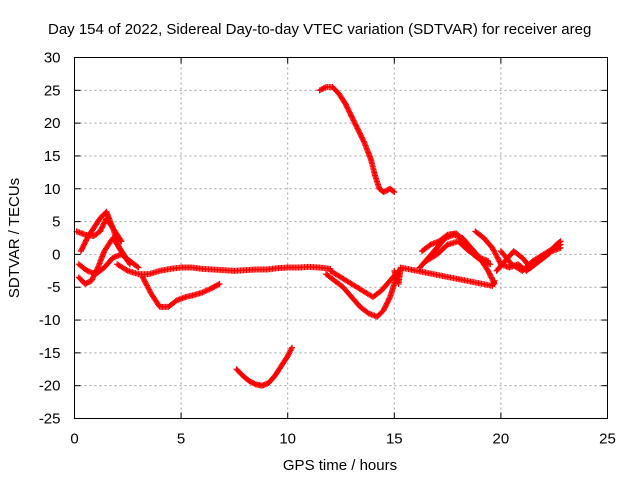 The image size is (640, 480). I want to click on series-track-early-cross, so click(108, 264).